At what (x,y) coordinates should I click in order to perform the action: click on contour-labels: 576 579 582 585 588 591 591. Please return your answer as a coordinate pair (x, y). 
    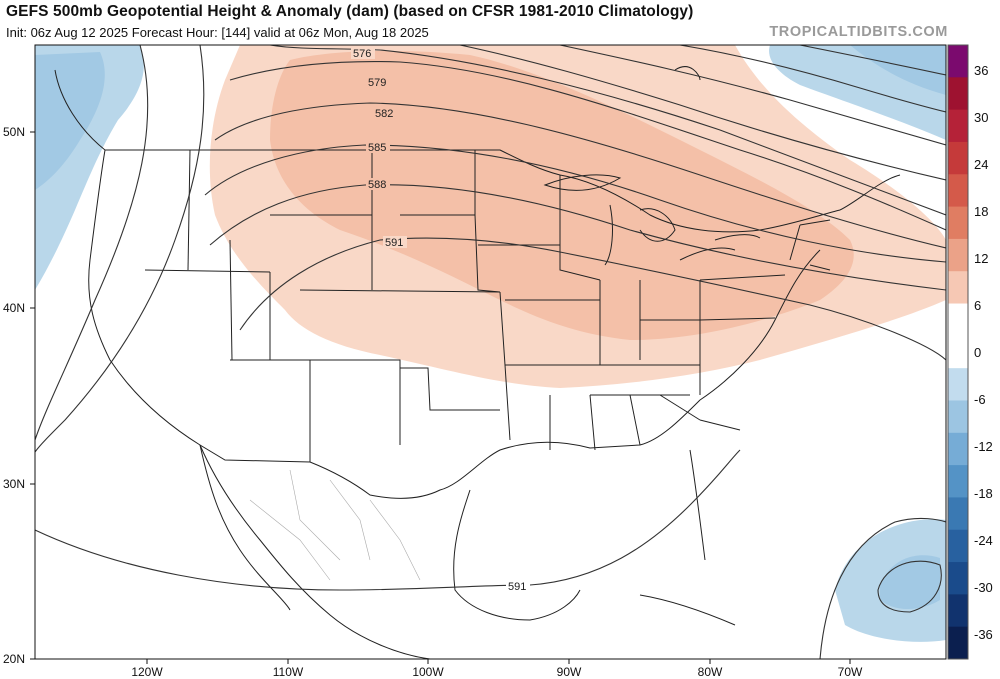
    Looking at the image, I should click on (440, 320).